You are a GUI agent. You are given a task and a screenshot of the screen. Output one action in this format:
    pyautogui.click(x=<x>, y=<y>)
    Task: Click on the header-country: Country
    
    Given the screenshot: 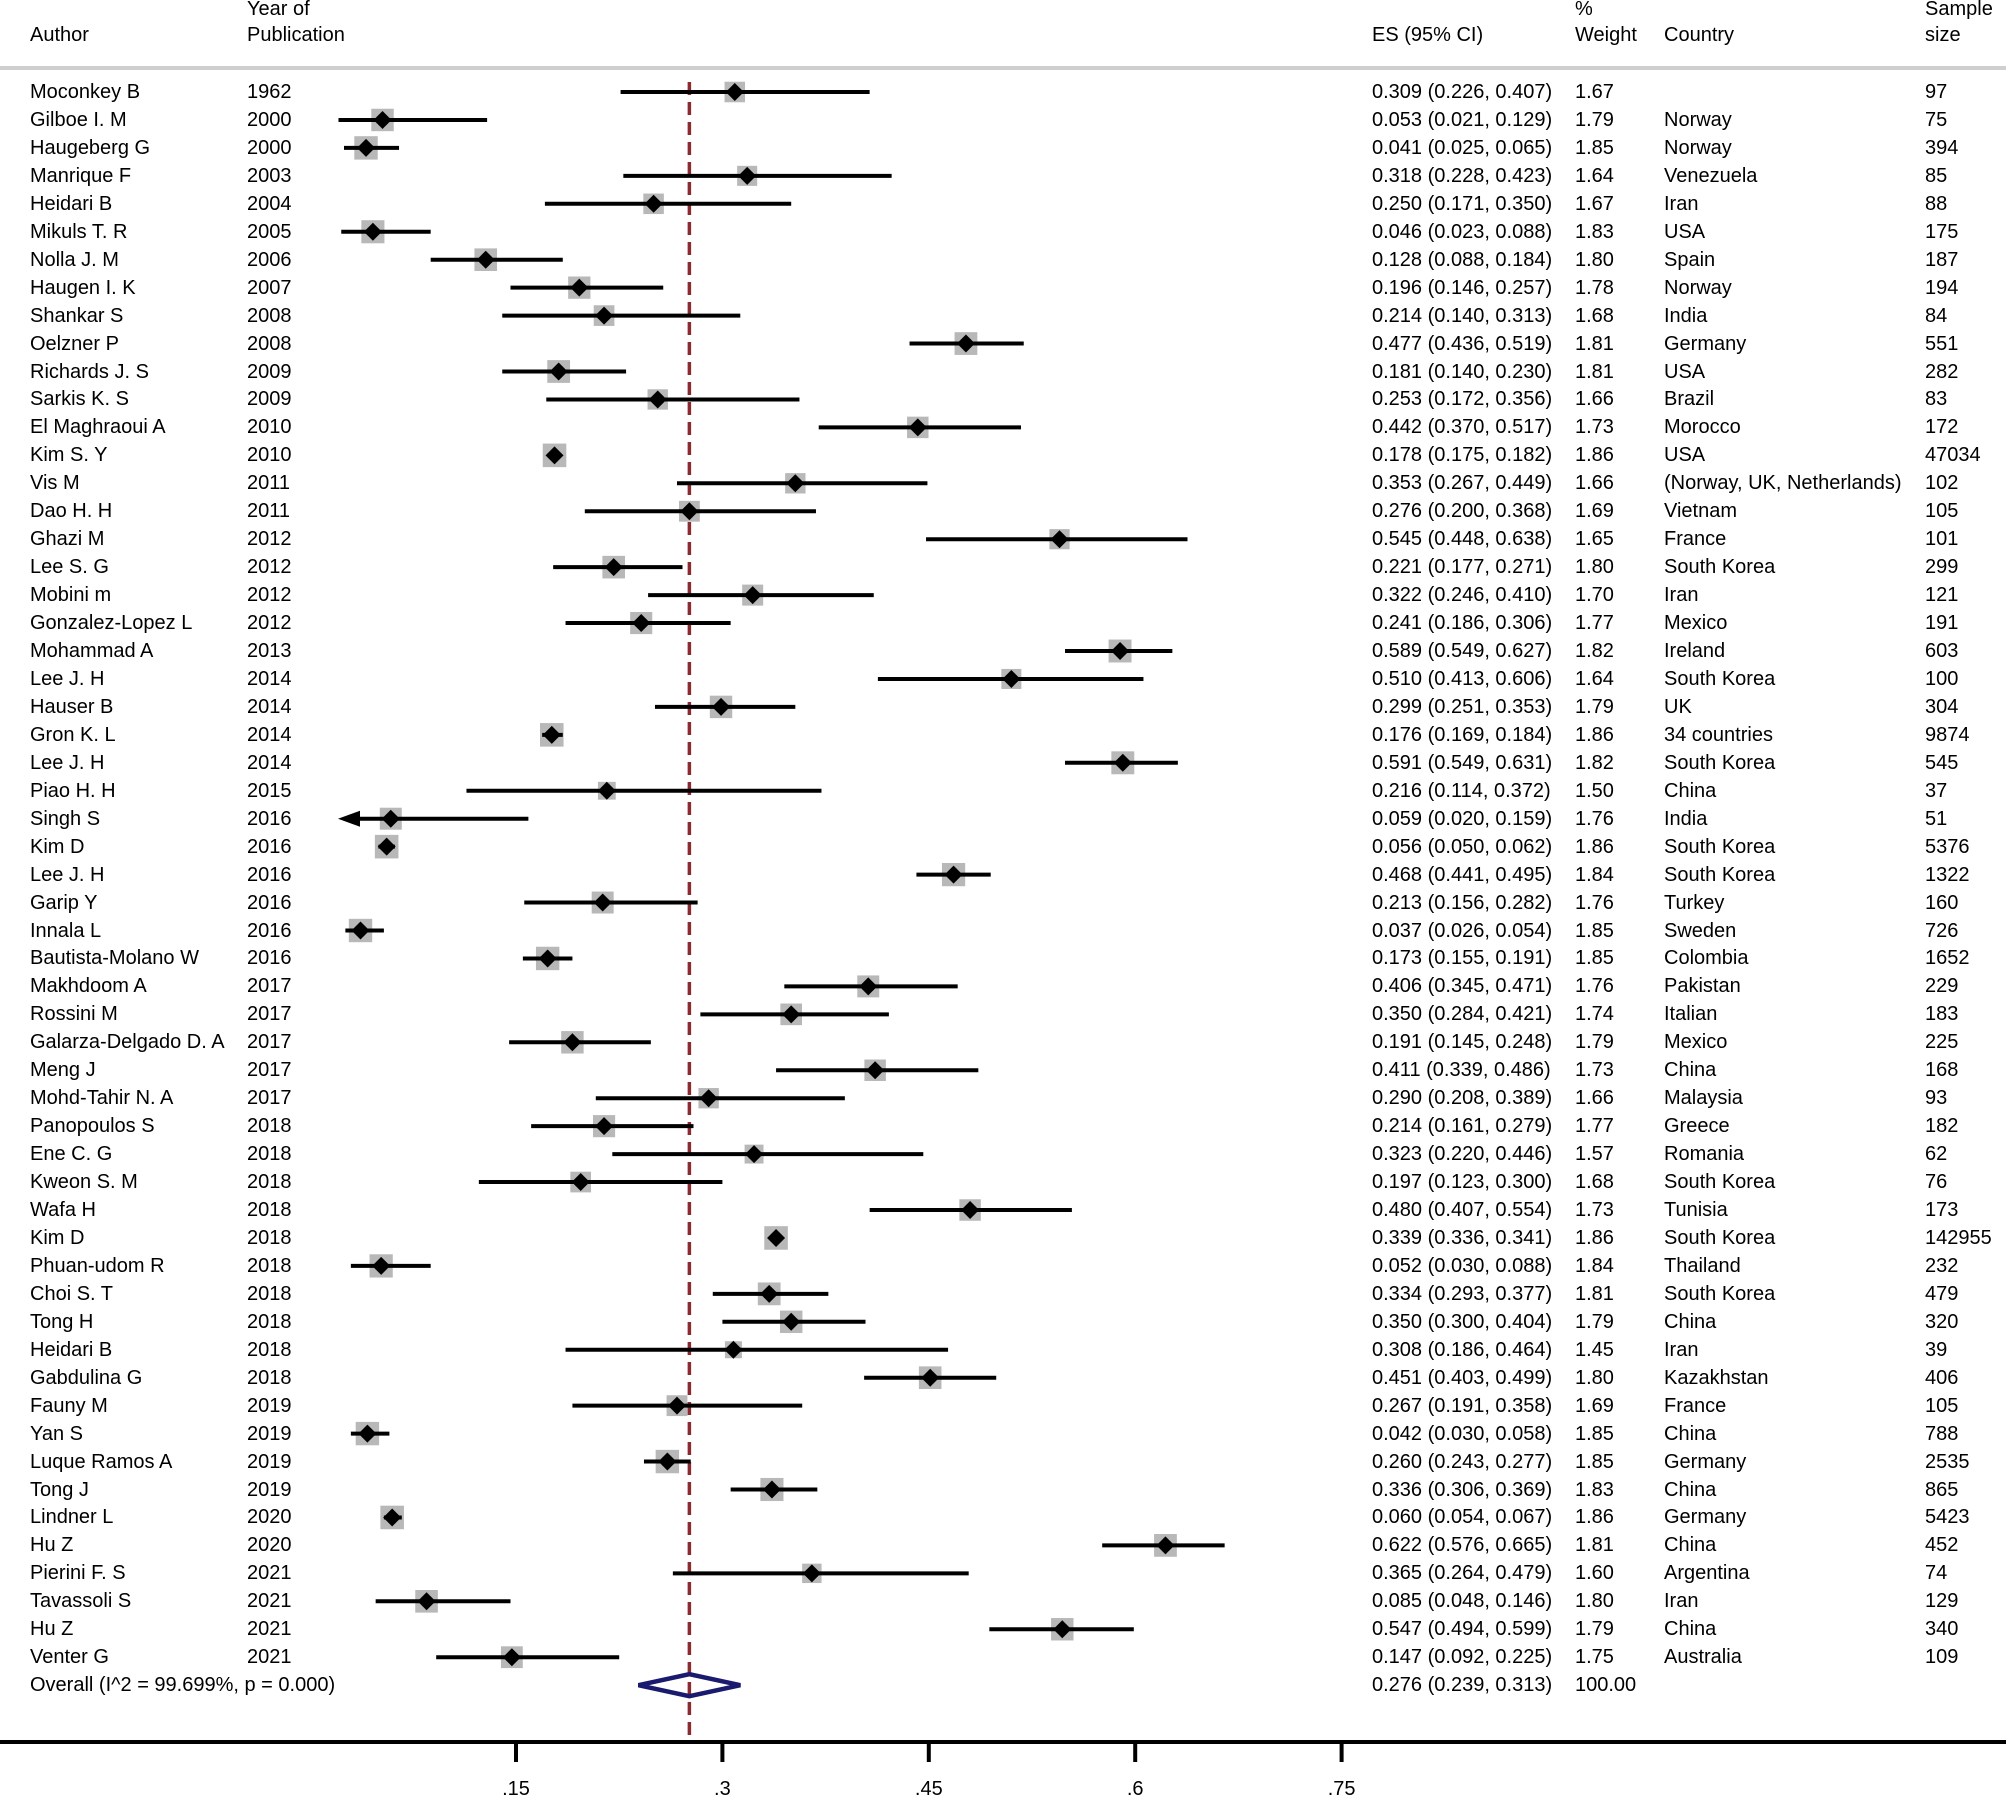 What is the action you would take?
    pyautogui.click(x=1699, y=35)
    